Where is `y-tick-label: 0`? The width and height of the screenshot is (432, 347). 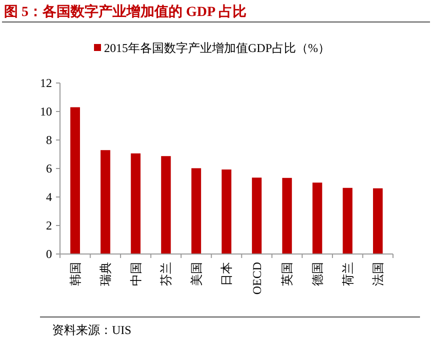
y-tick-label: 0 is located at coordinates (49, 254).